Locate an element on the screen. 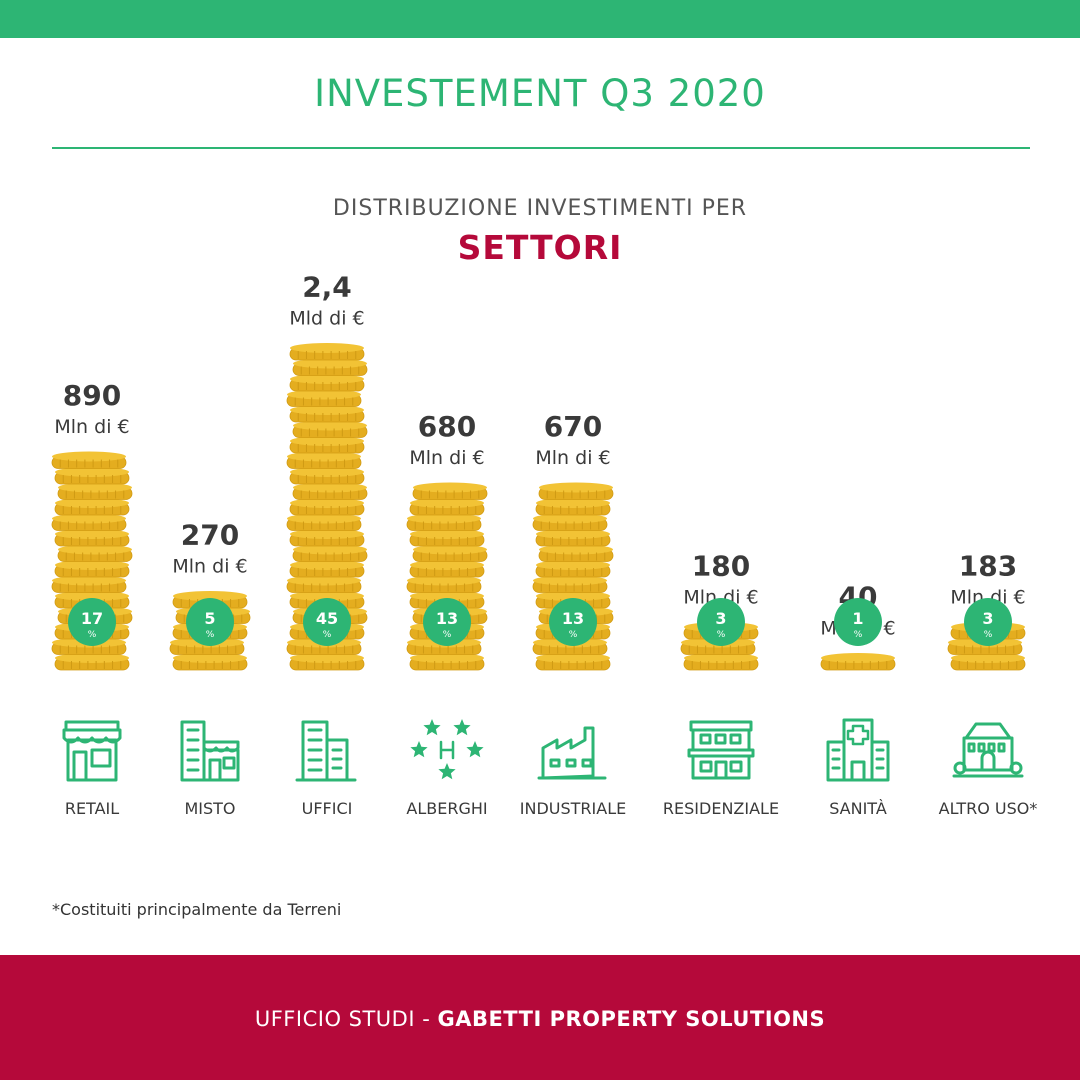 The width and height of the screenshot is (1080, 1080). category-label: ALBERGHI is located at coordinates (446, 808).